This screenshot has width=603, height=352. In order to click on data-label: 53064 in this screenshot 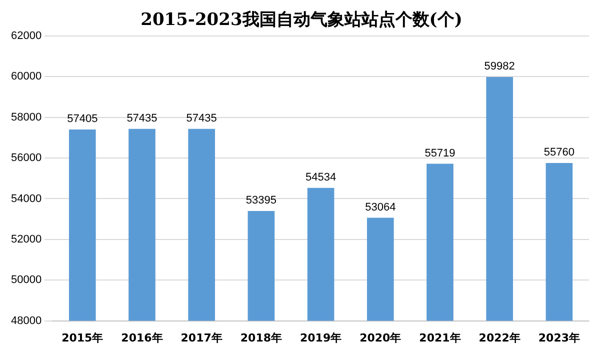, I will do `click(380, 207)`.